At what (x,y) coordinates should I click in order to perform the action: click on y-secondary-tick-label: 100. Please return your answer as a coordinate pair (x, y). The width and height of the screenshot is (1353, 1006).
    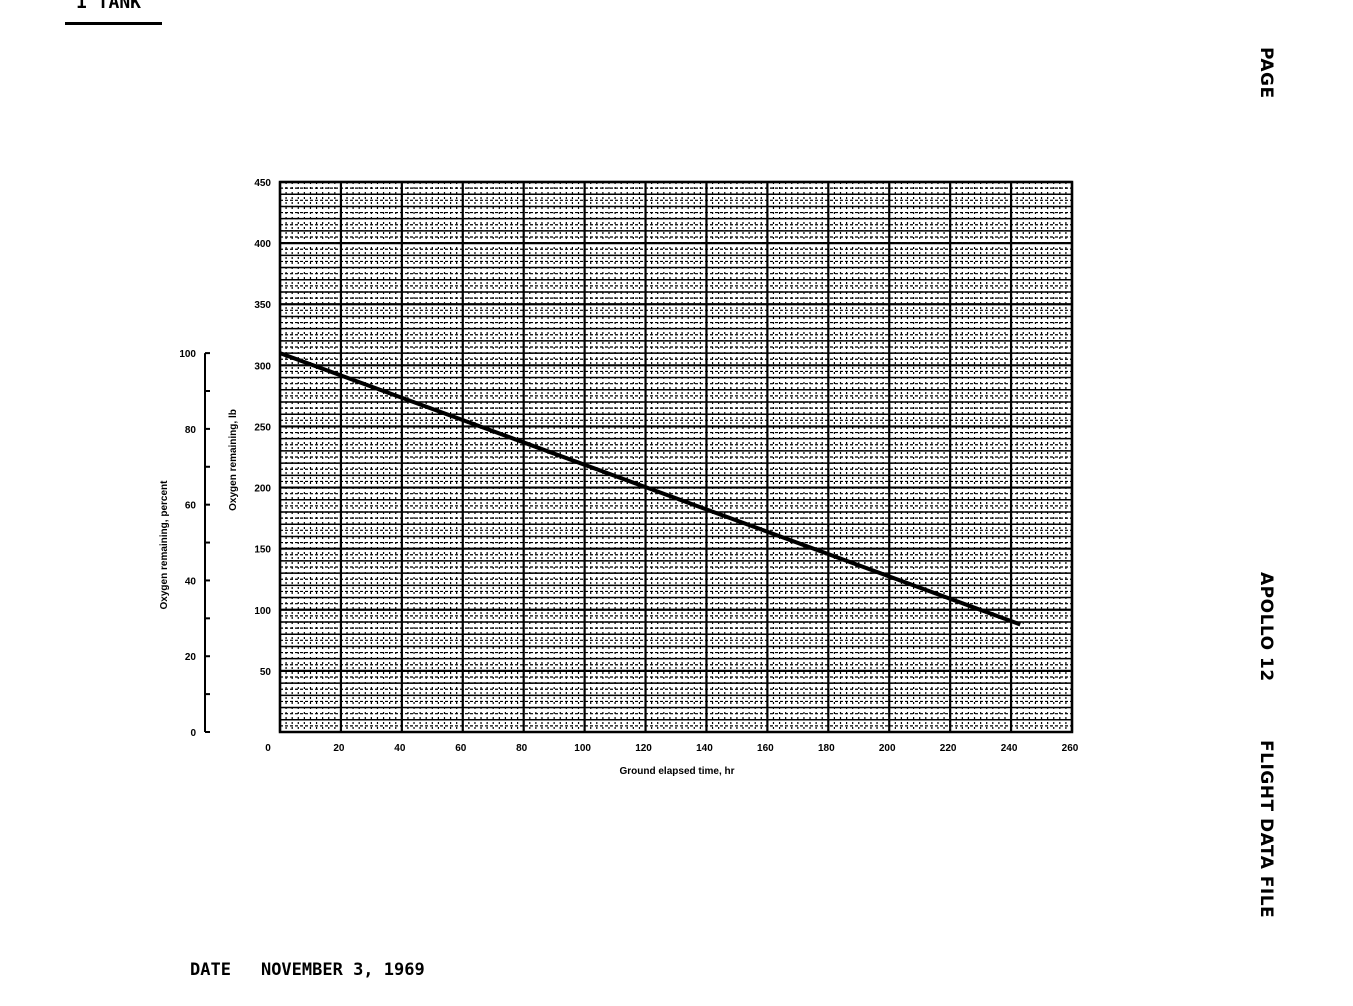
    Looking at the image, I should click on (187, 354).